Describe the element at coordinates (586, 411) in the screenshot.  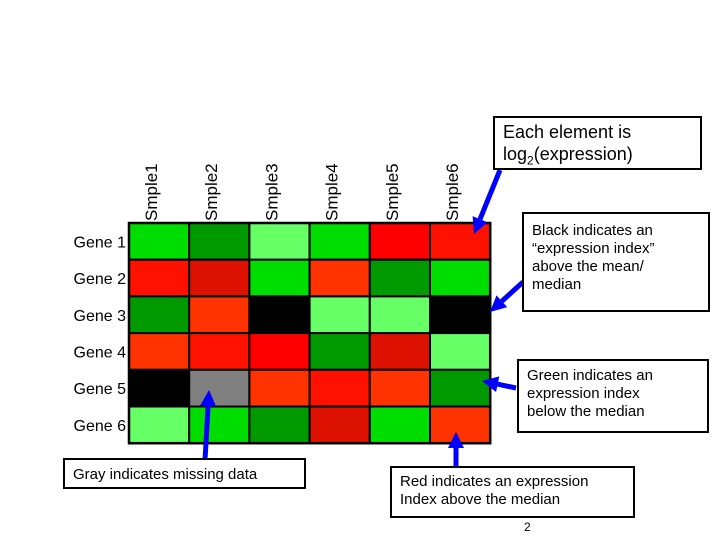
I see `callout-line: below the median` at that location.